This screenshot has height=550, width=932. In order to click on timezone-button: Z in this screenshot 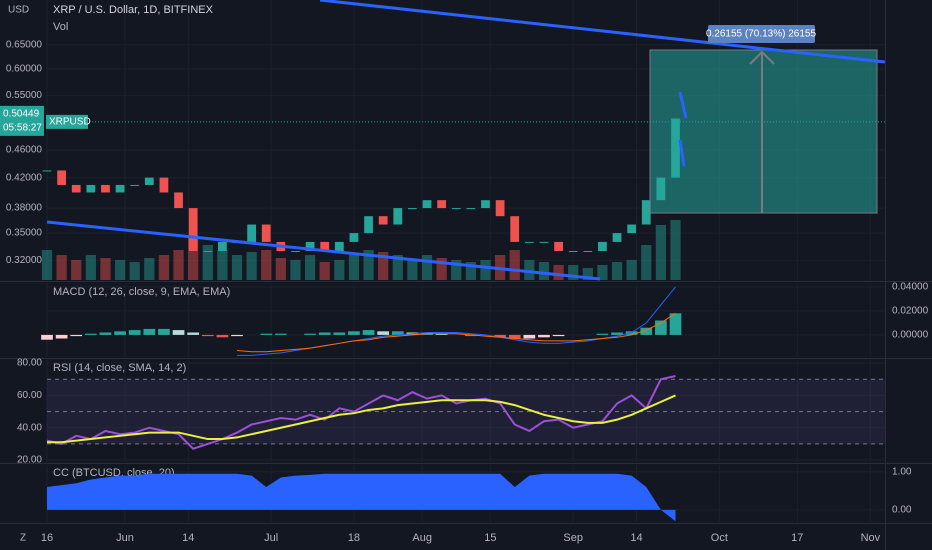, I will do `click(23, 538)`.